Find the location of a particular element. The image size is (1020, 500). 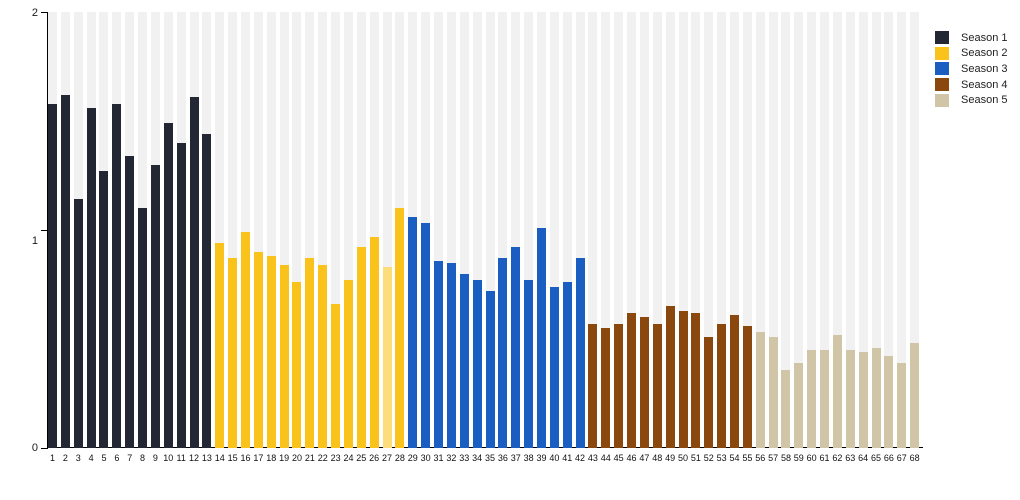

x-tick-label-60: 60 is located at coordinates (811, 458).